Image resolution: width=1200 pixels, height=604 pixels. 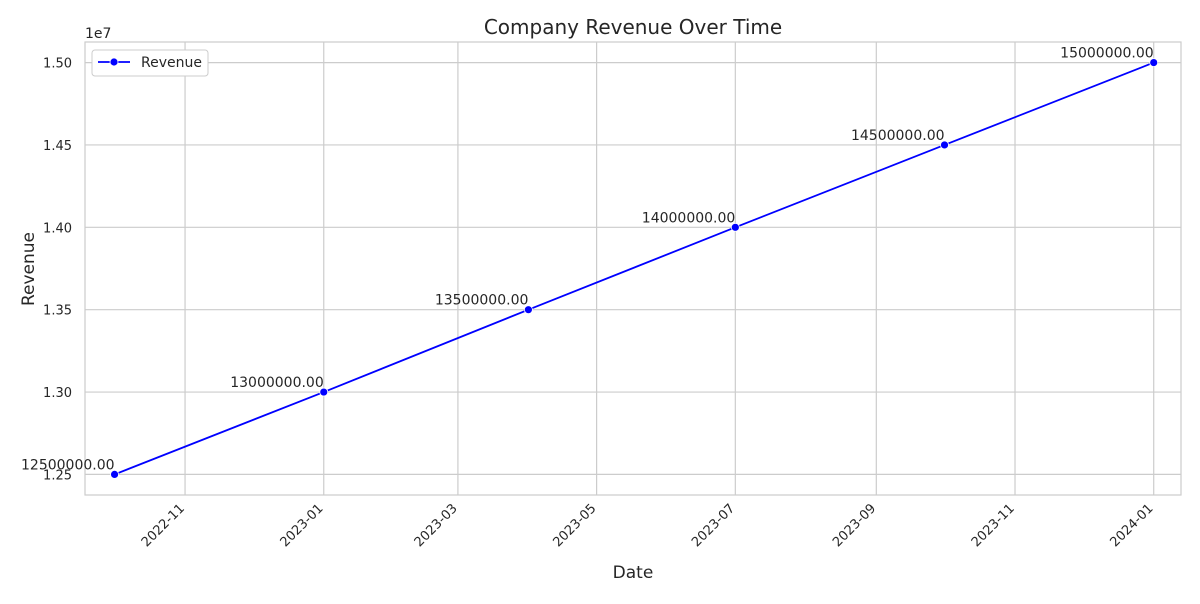 I want to click on y-tick-label: 1.30, so click(x=57, y=393).